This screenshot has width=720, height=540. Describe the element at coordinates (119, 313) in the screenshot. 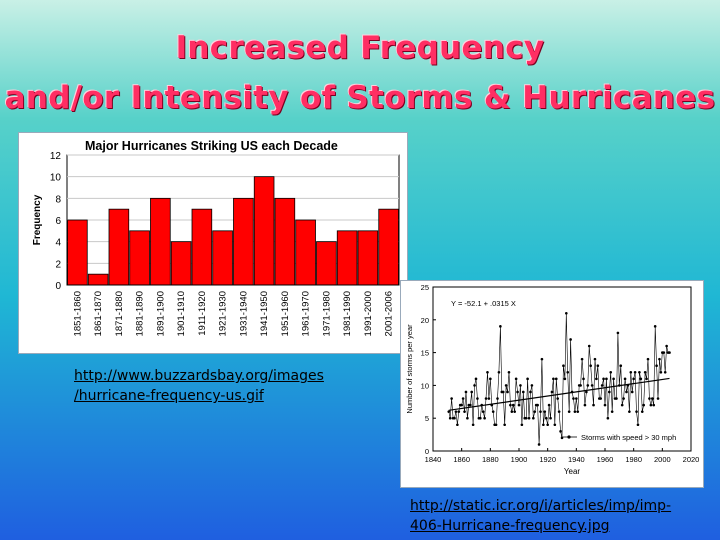

I see `x-tick-label: 1871-1880` at that location.